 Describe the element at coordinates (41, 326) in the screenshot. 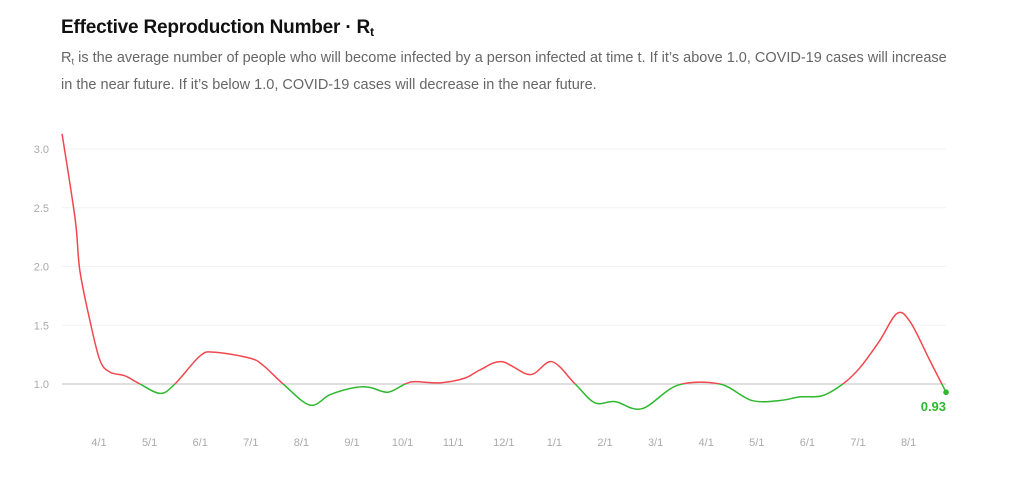

I see `y-tick-label: 1.5` at that location.